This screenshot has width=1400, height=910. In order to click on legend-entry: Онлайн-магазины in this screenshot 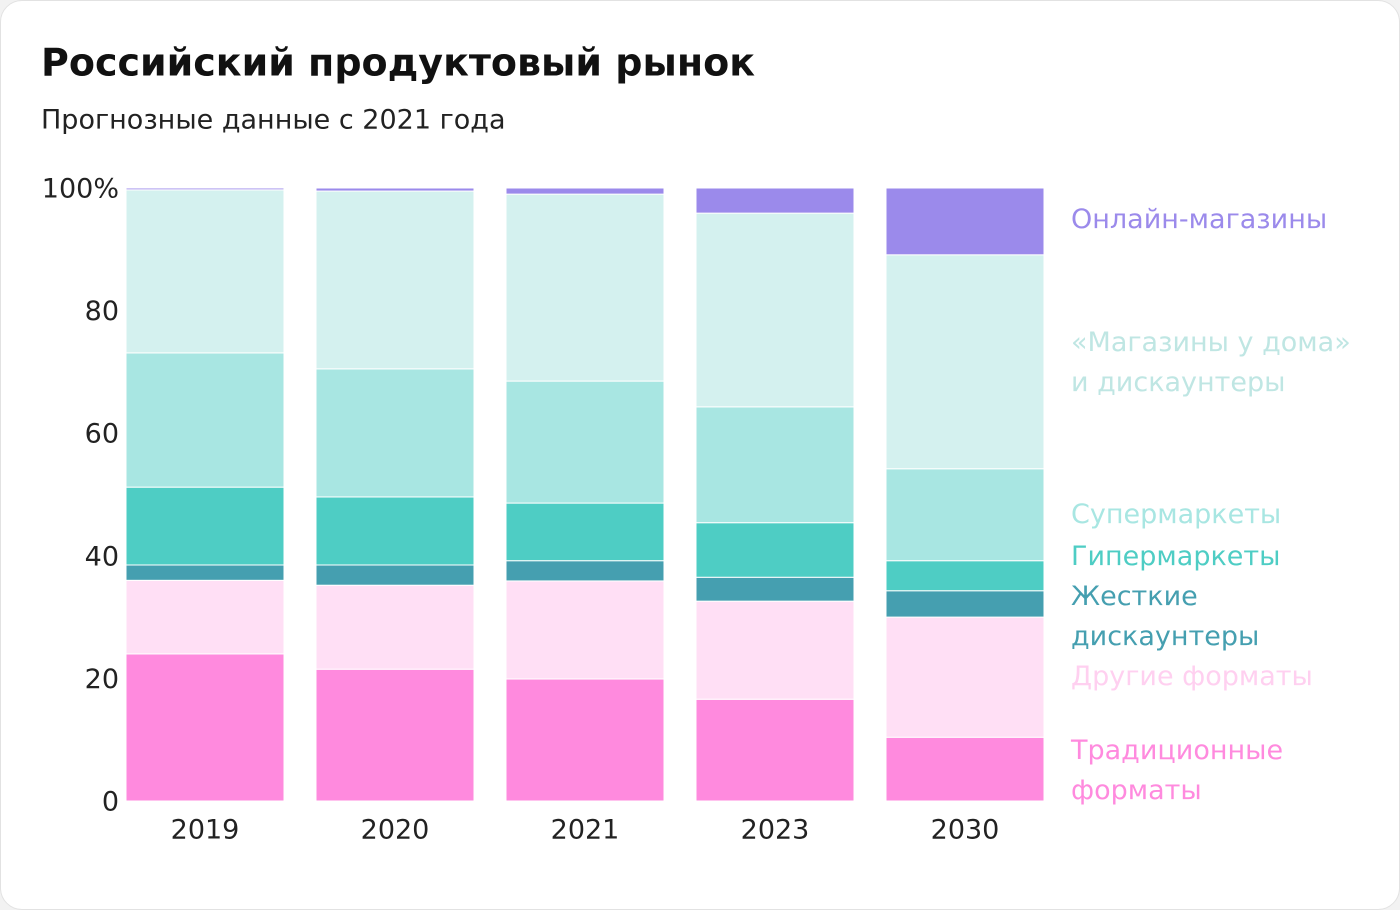, I will do `click(1199, 219)`.